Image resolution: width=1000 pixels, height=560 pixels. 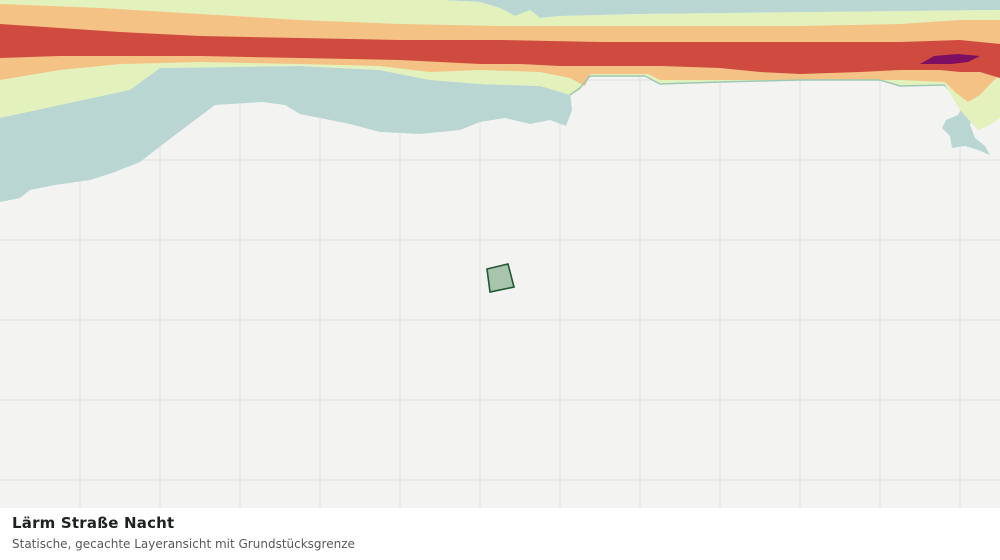 I want to click on zone-boundary, so click(x=757, y=85).